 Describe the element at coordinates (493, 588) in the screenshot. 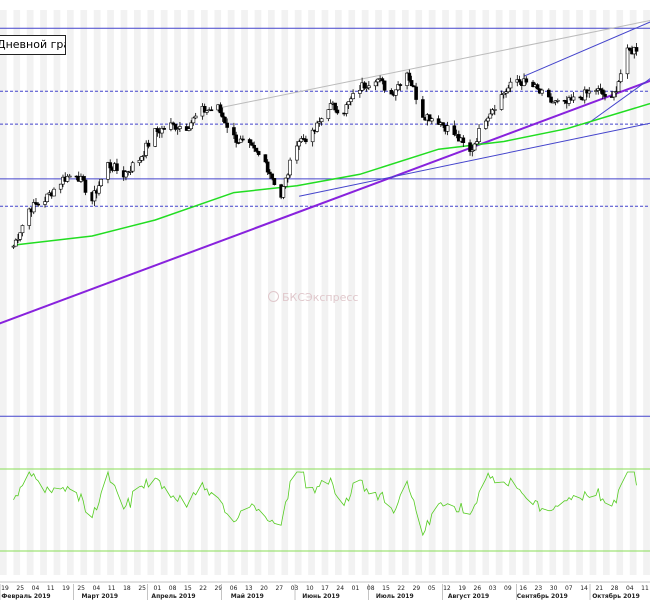

I see `x-tick-label: 03` at that location.